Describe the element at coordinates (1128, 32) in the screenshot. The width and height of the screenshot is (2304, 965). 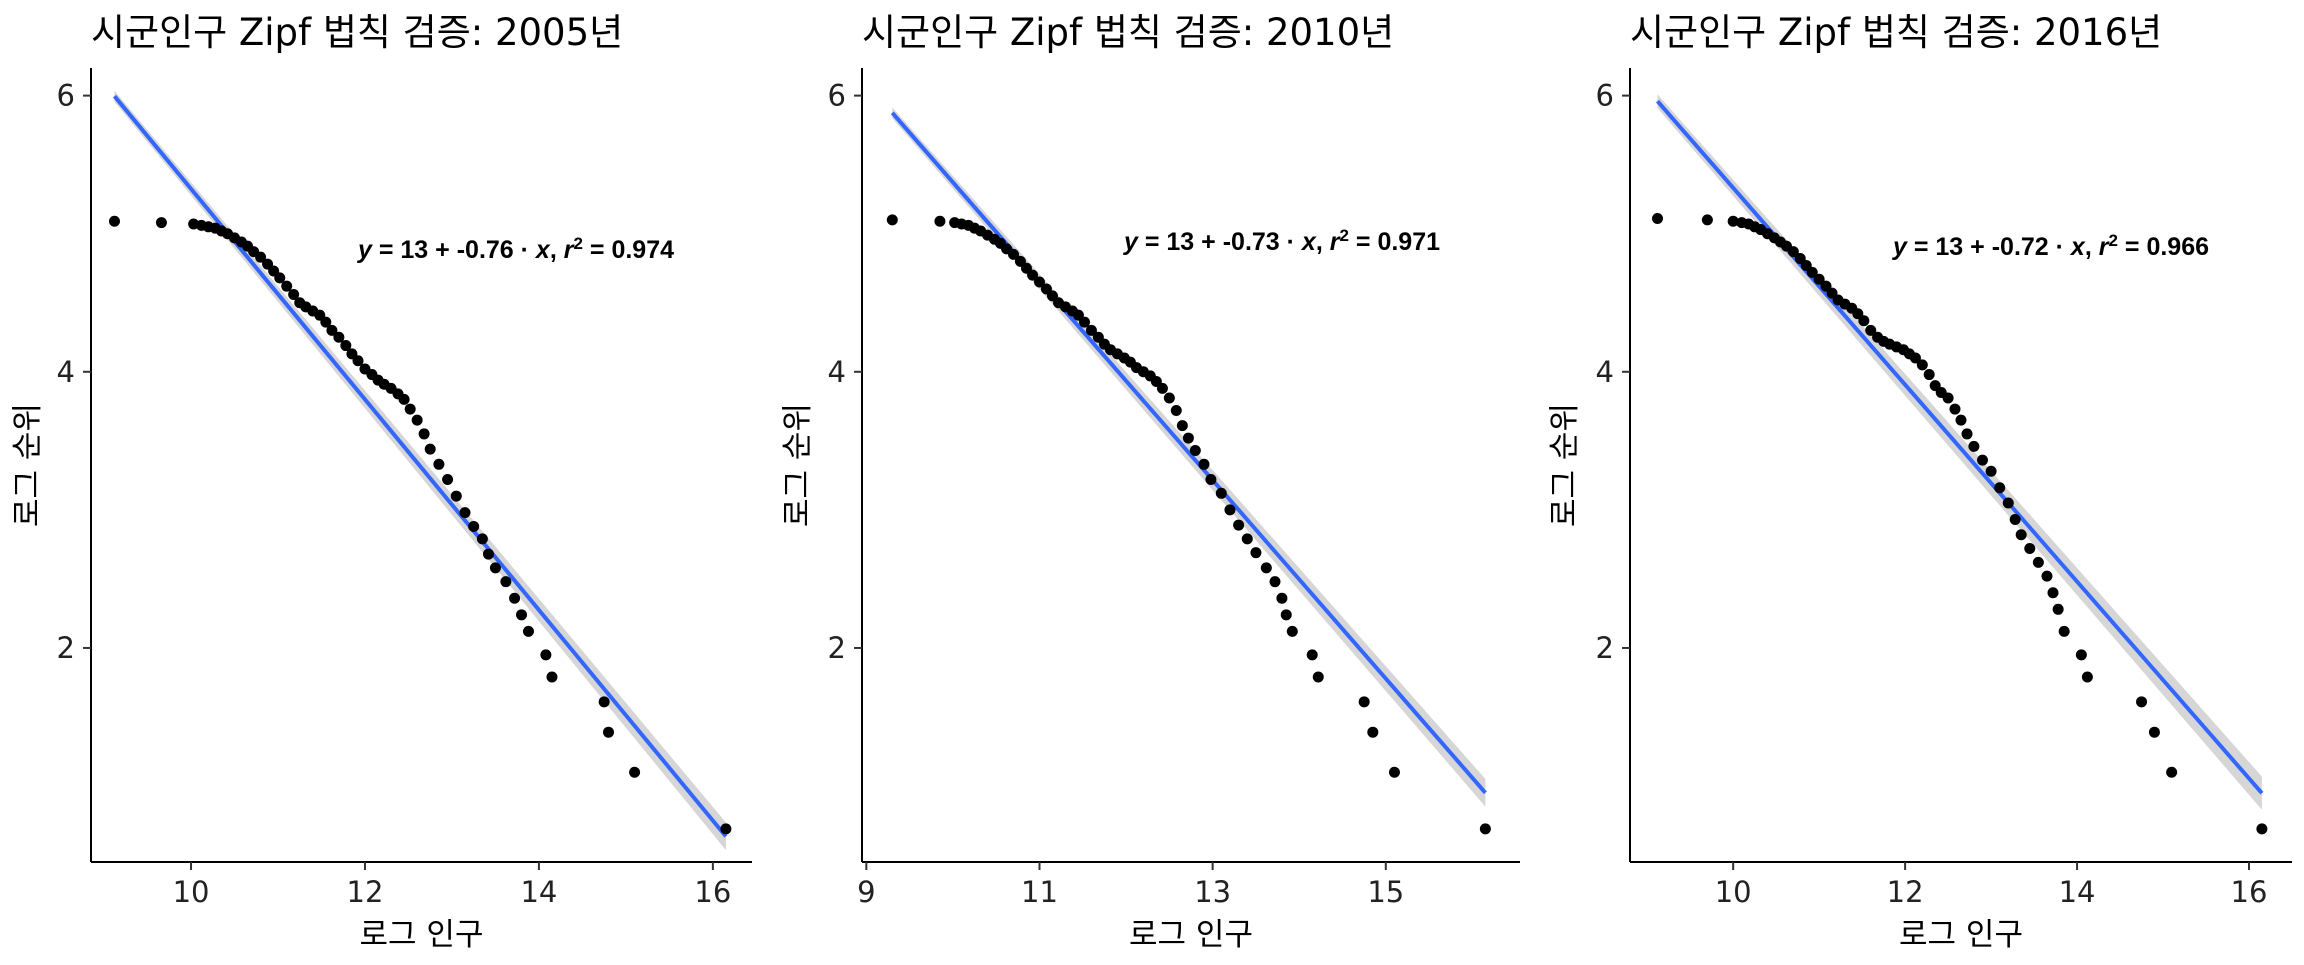
I see `panel-title: 시군인구 Zipf 법칙 검증: 2010년` at that location.